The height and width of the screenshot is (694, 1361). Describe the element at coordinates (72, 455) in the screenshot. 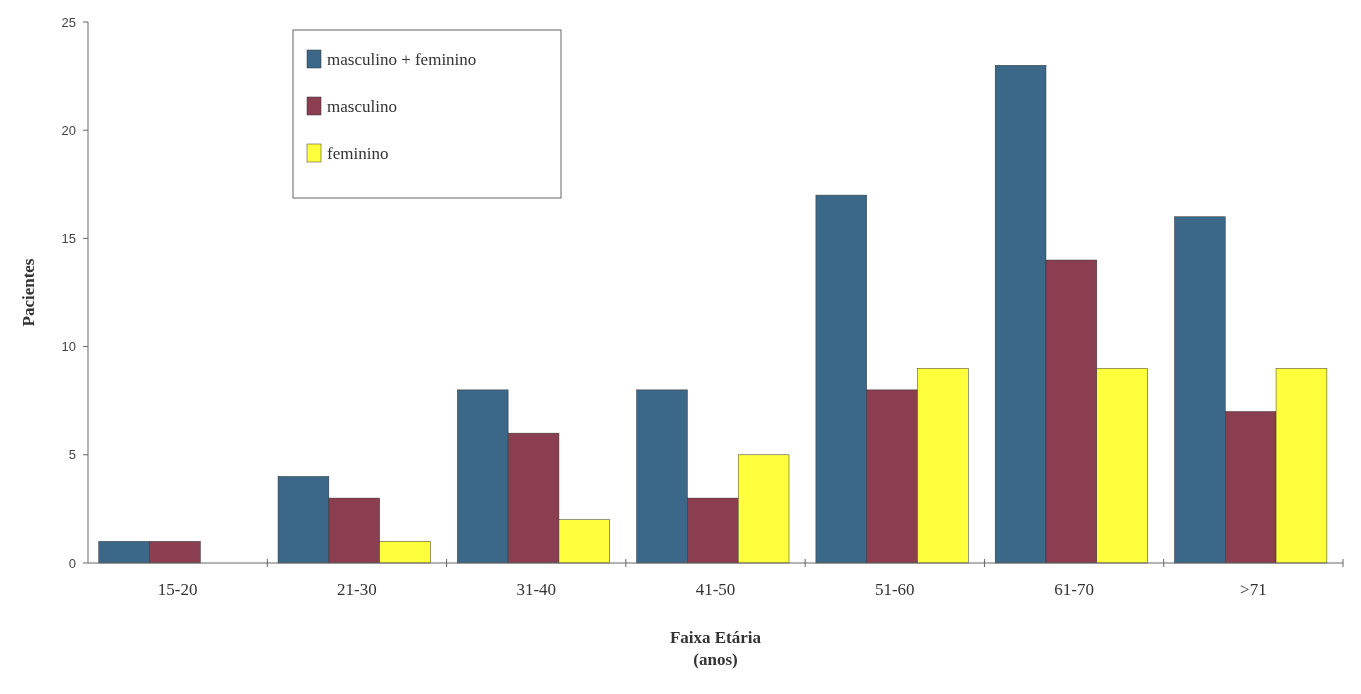

I see `y-tick-label: 5` at that location.